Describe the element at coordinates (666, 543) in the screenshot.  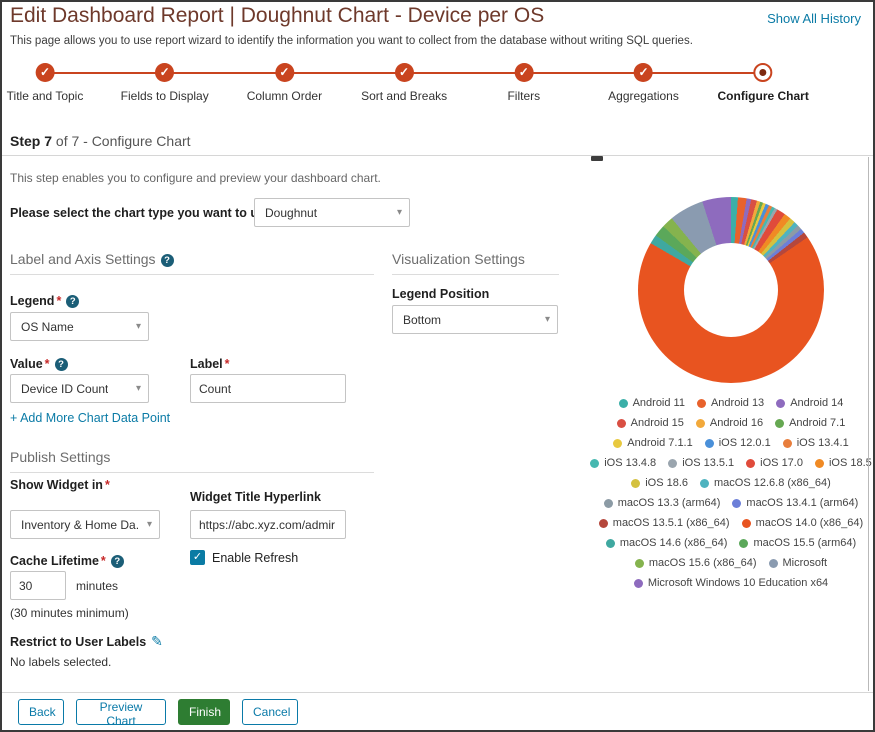
I see `legend-item: macOS 14.6 (x86_64)` at that location.